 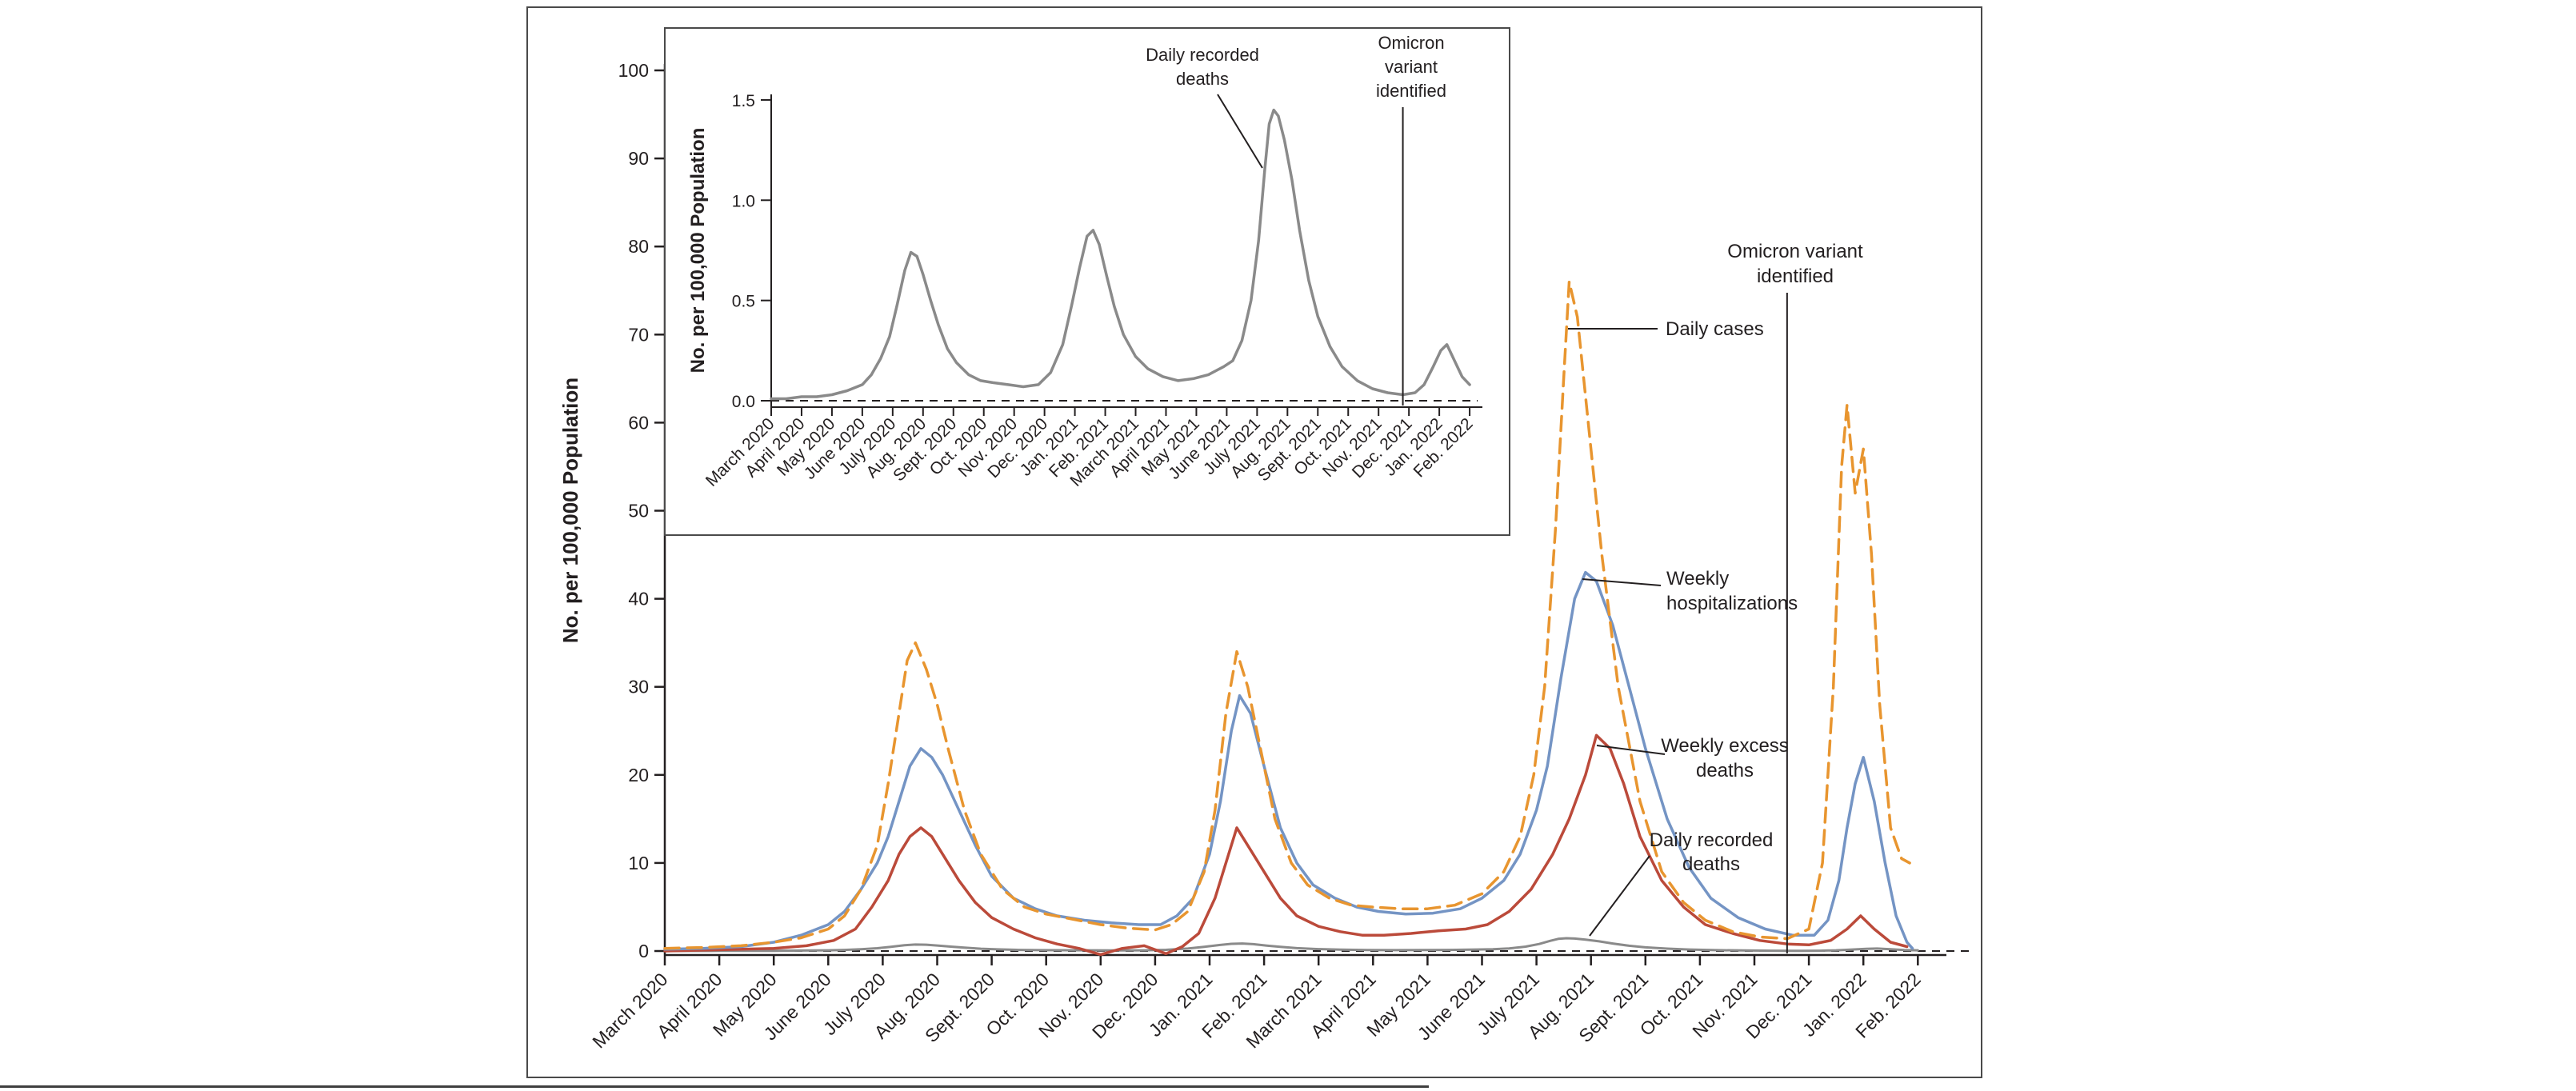 I want to click on daily_cases_label-text: Daily cases, so click(x=1715, y=329).